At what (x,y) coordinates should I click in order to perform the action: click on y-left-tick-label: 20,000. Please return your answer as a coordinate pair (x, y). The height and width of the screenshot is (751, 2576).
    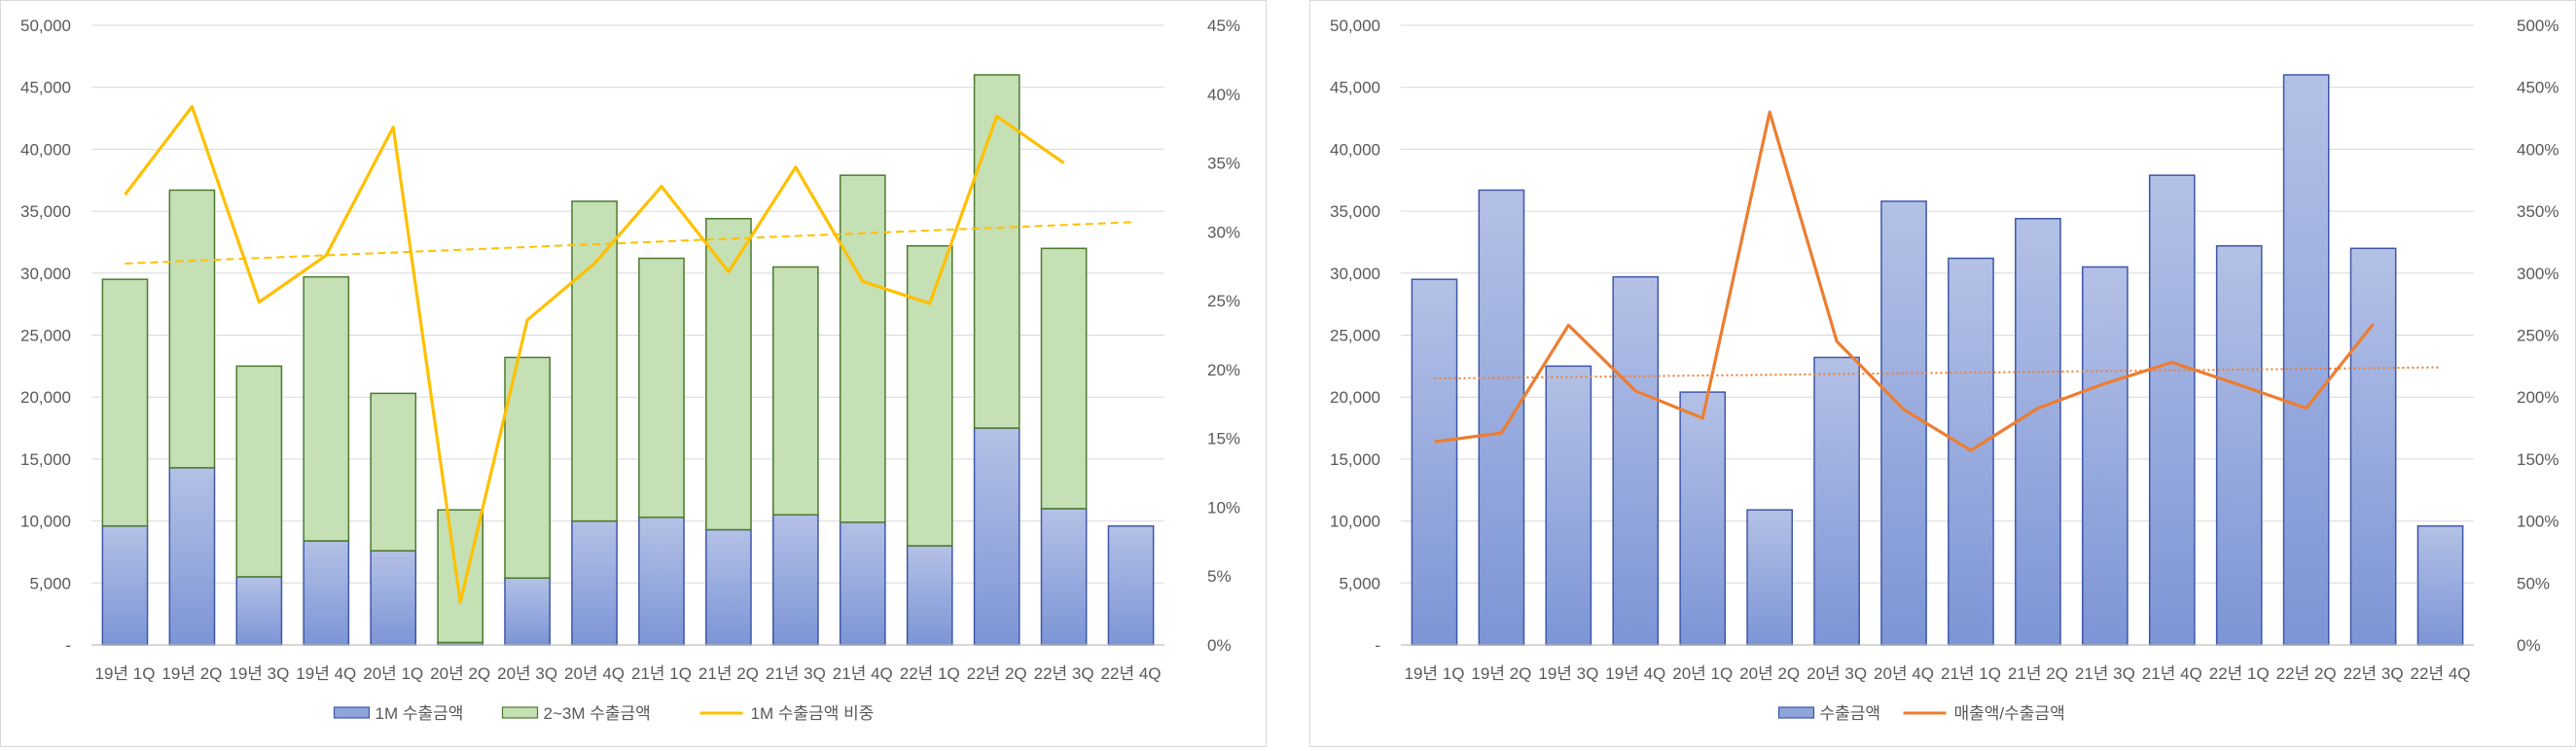
    Looking at the image, I should click on (45, 397).